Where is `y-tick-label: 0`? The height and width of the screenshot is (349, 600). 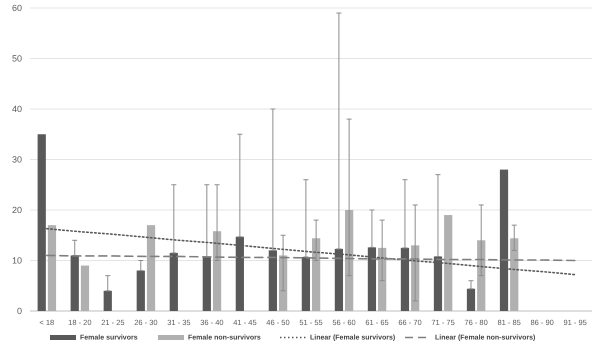
y-tick-label: 0 is located at coordinates (19, 311).